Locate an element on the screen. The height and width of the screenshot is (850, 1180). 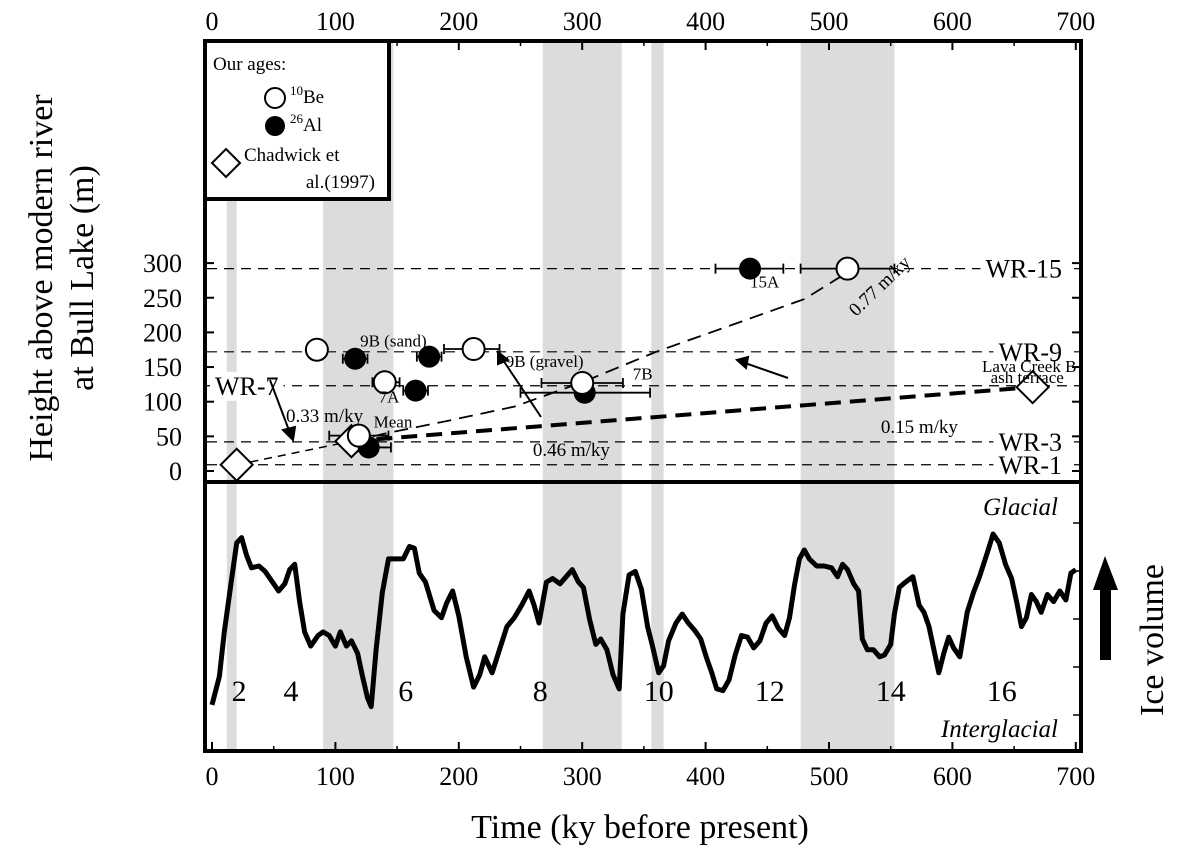
terrace-label-wr-9: WR-9 is located at coordinates (1030, 352).